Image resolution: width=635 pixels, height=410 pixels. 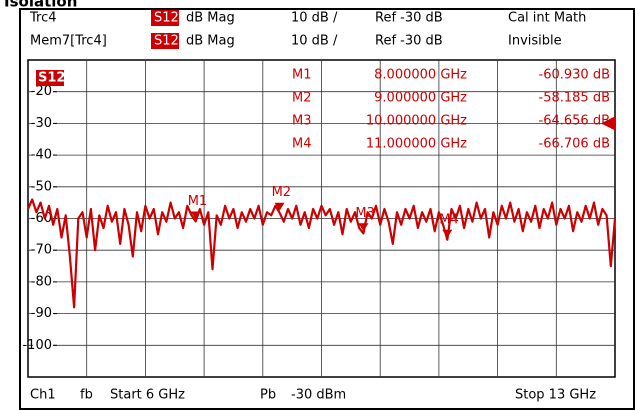 I want to click on marker-table-value: -66.706 dB, so click(x=574, y=144).